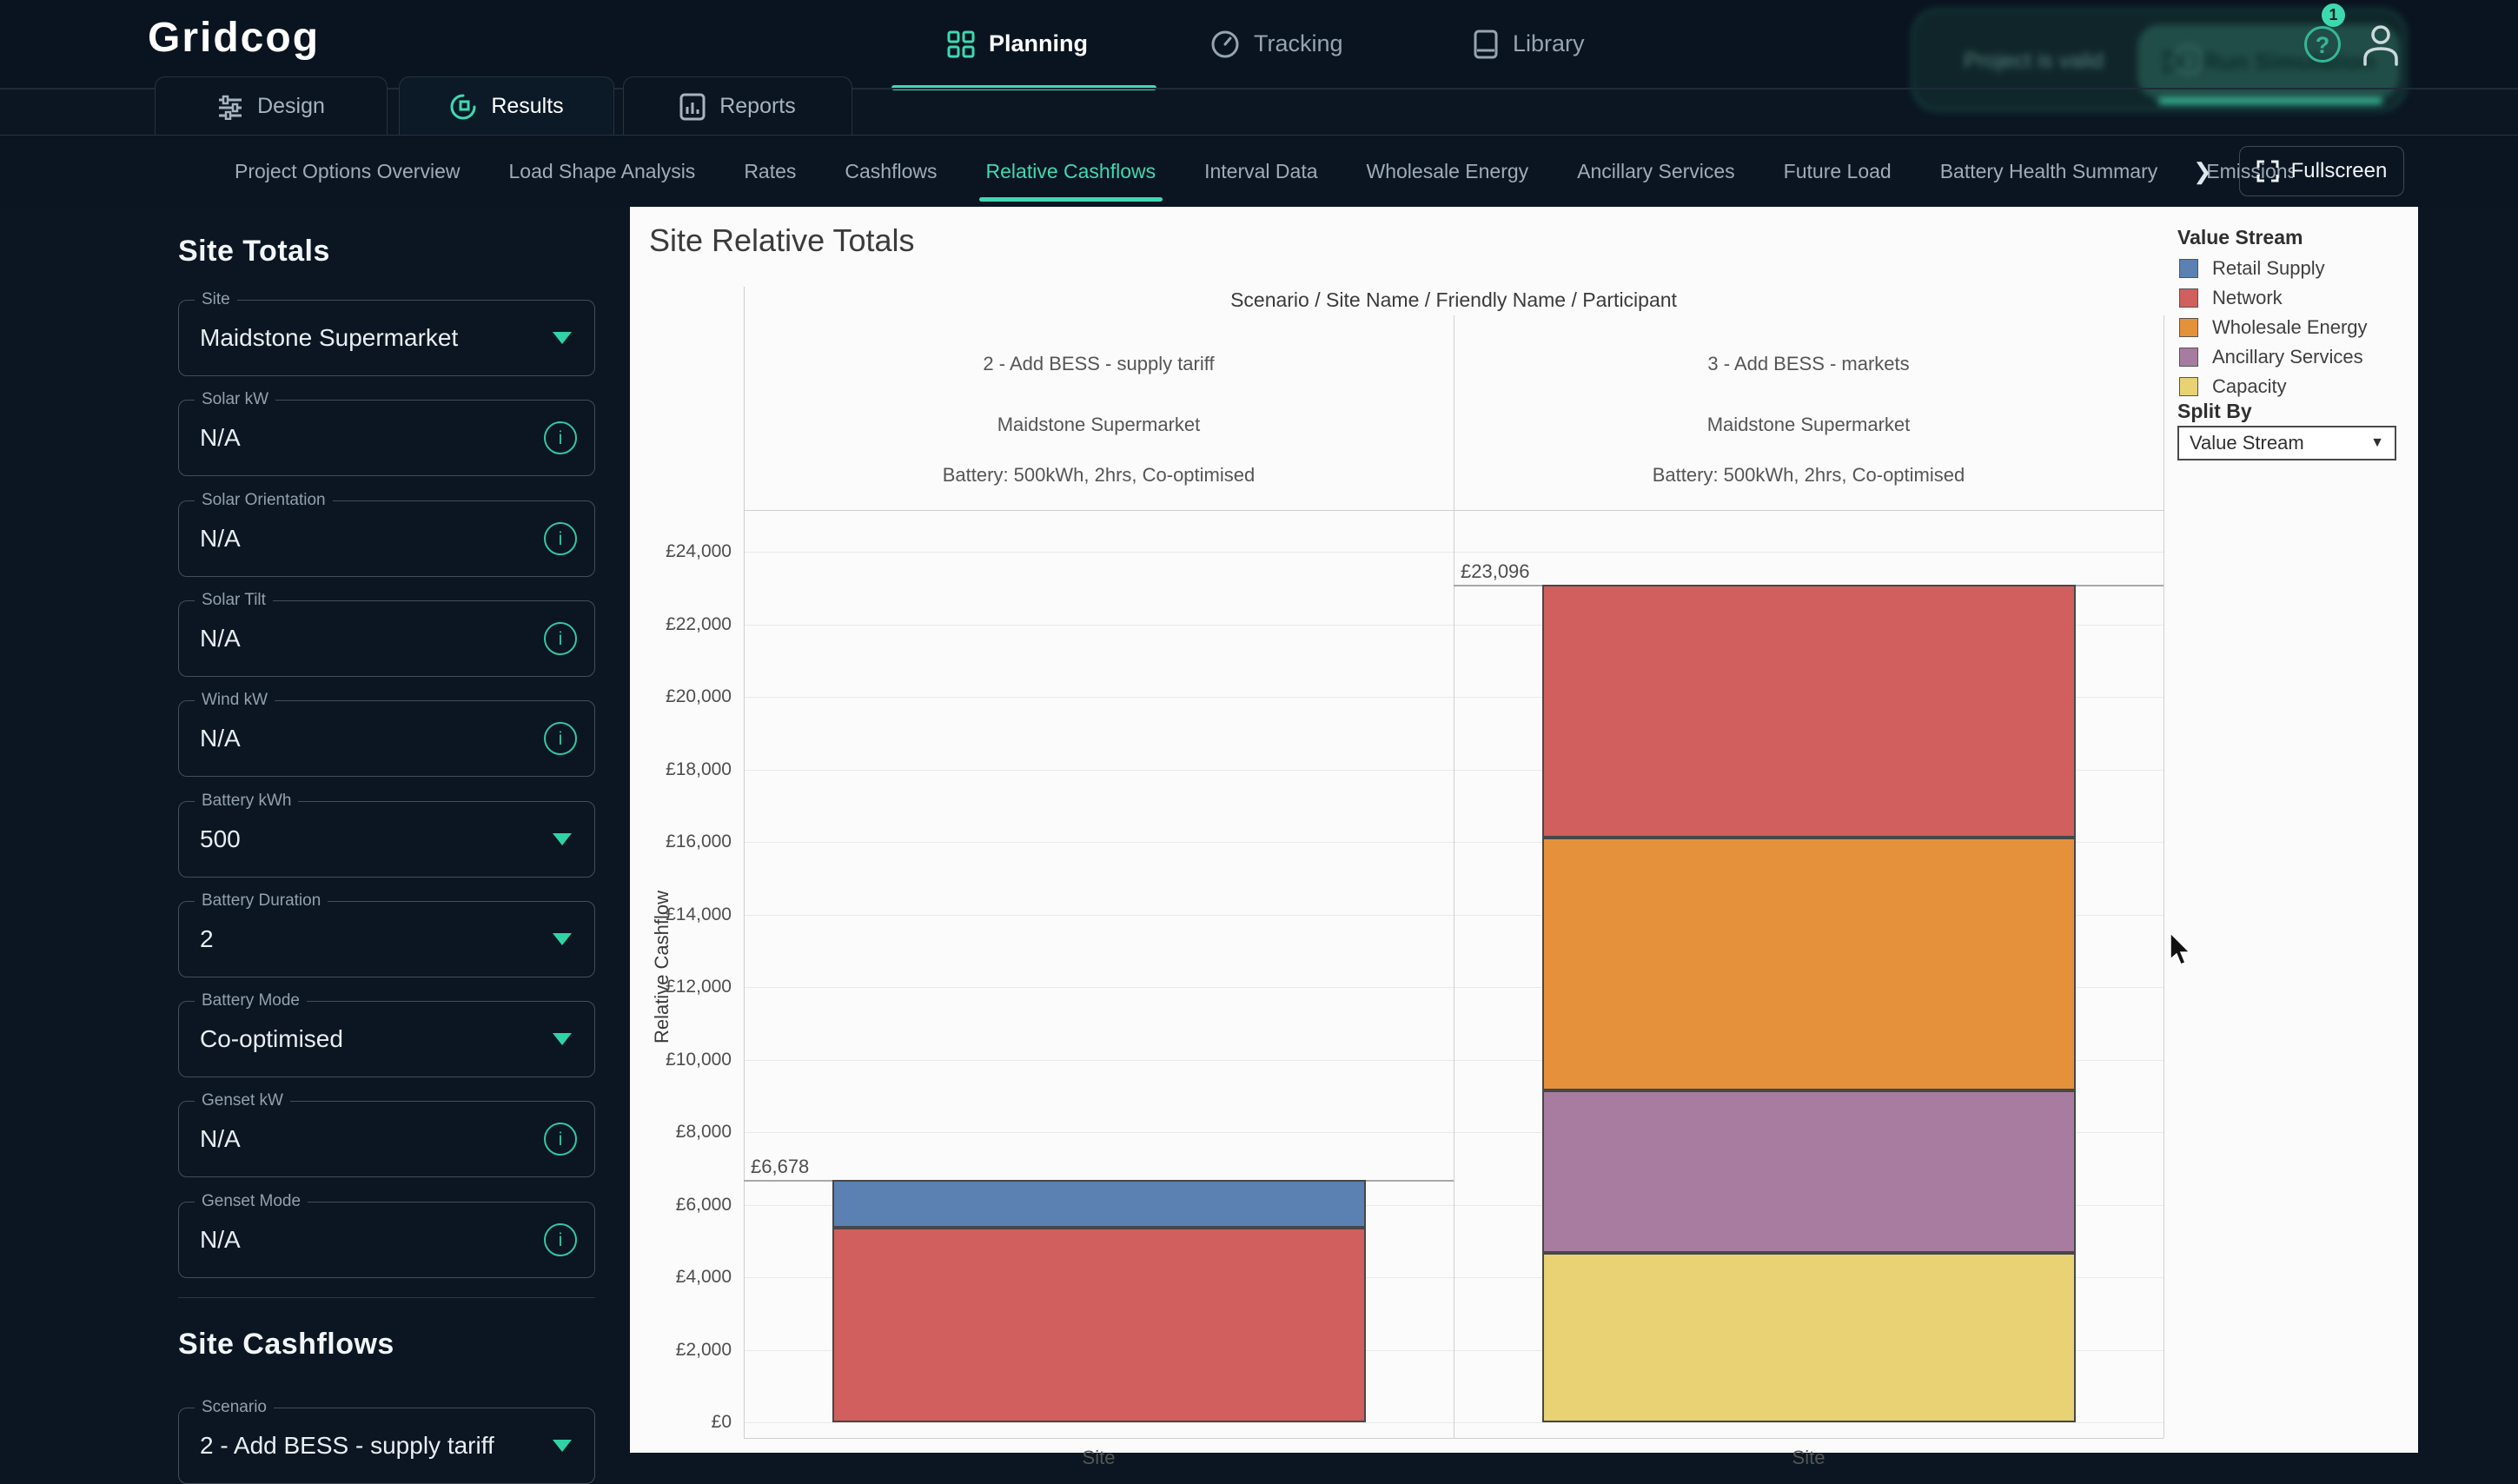 The image size is (2518, 1484). I want to click on subtab-relative-cashflows: Relative Cashflows, so click(1070, 171).